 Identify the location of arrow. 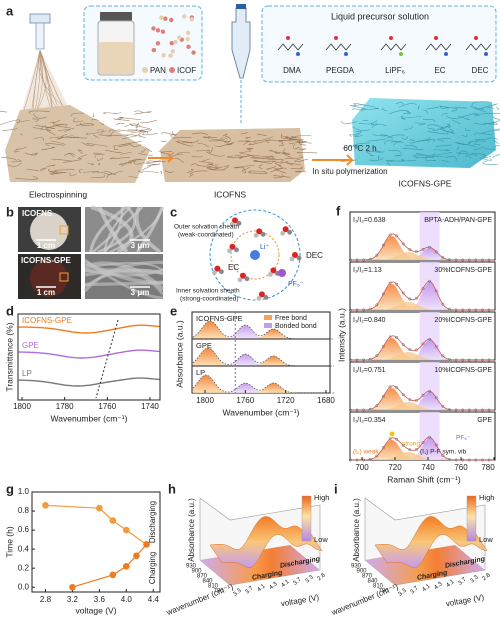
(333, 160).